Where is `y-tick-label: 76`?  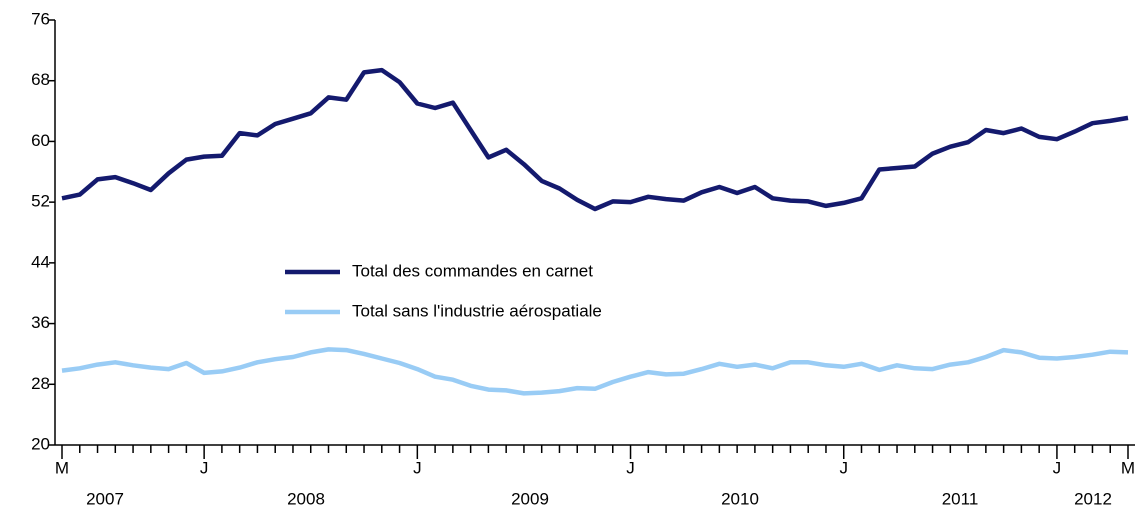
y-tick-label: 76 is located at coordinates (40, 18).